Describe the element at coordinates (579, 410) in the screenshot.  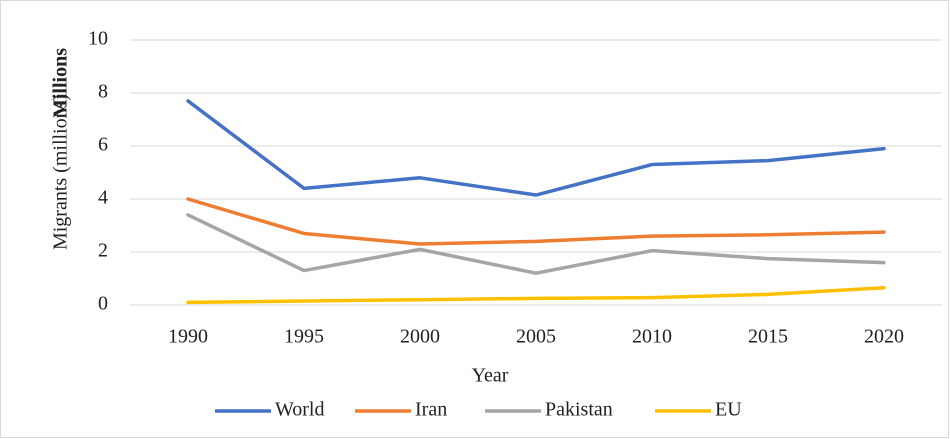
I see `legend-label: Pakistan` at that location.